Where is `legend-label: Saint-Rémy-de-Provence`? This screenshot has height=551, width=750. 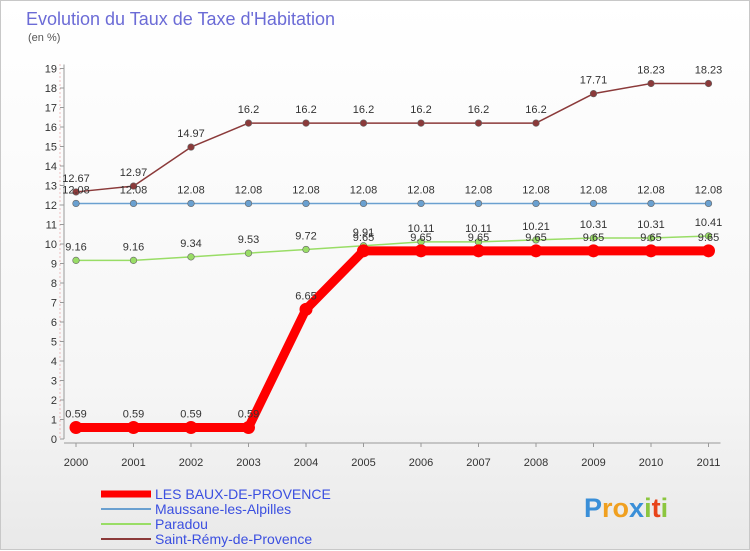 legend-label: Saint-Rémy-de-Provence is located at coordinates (233, 539).